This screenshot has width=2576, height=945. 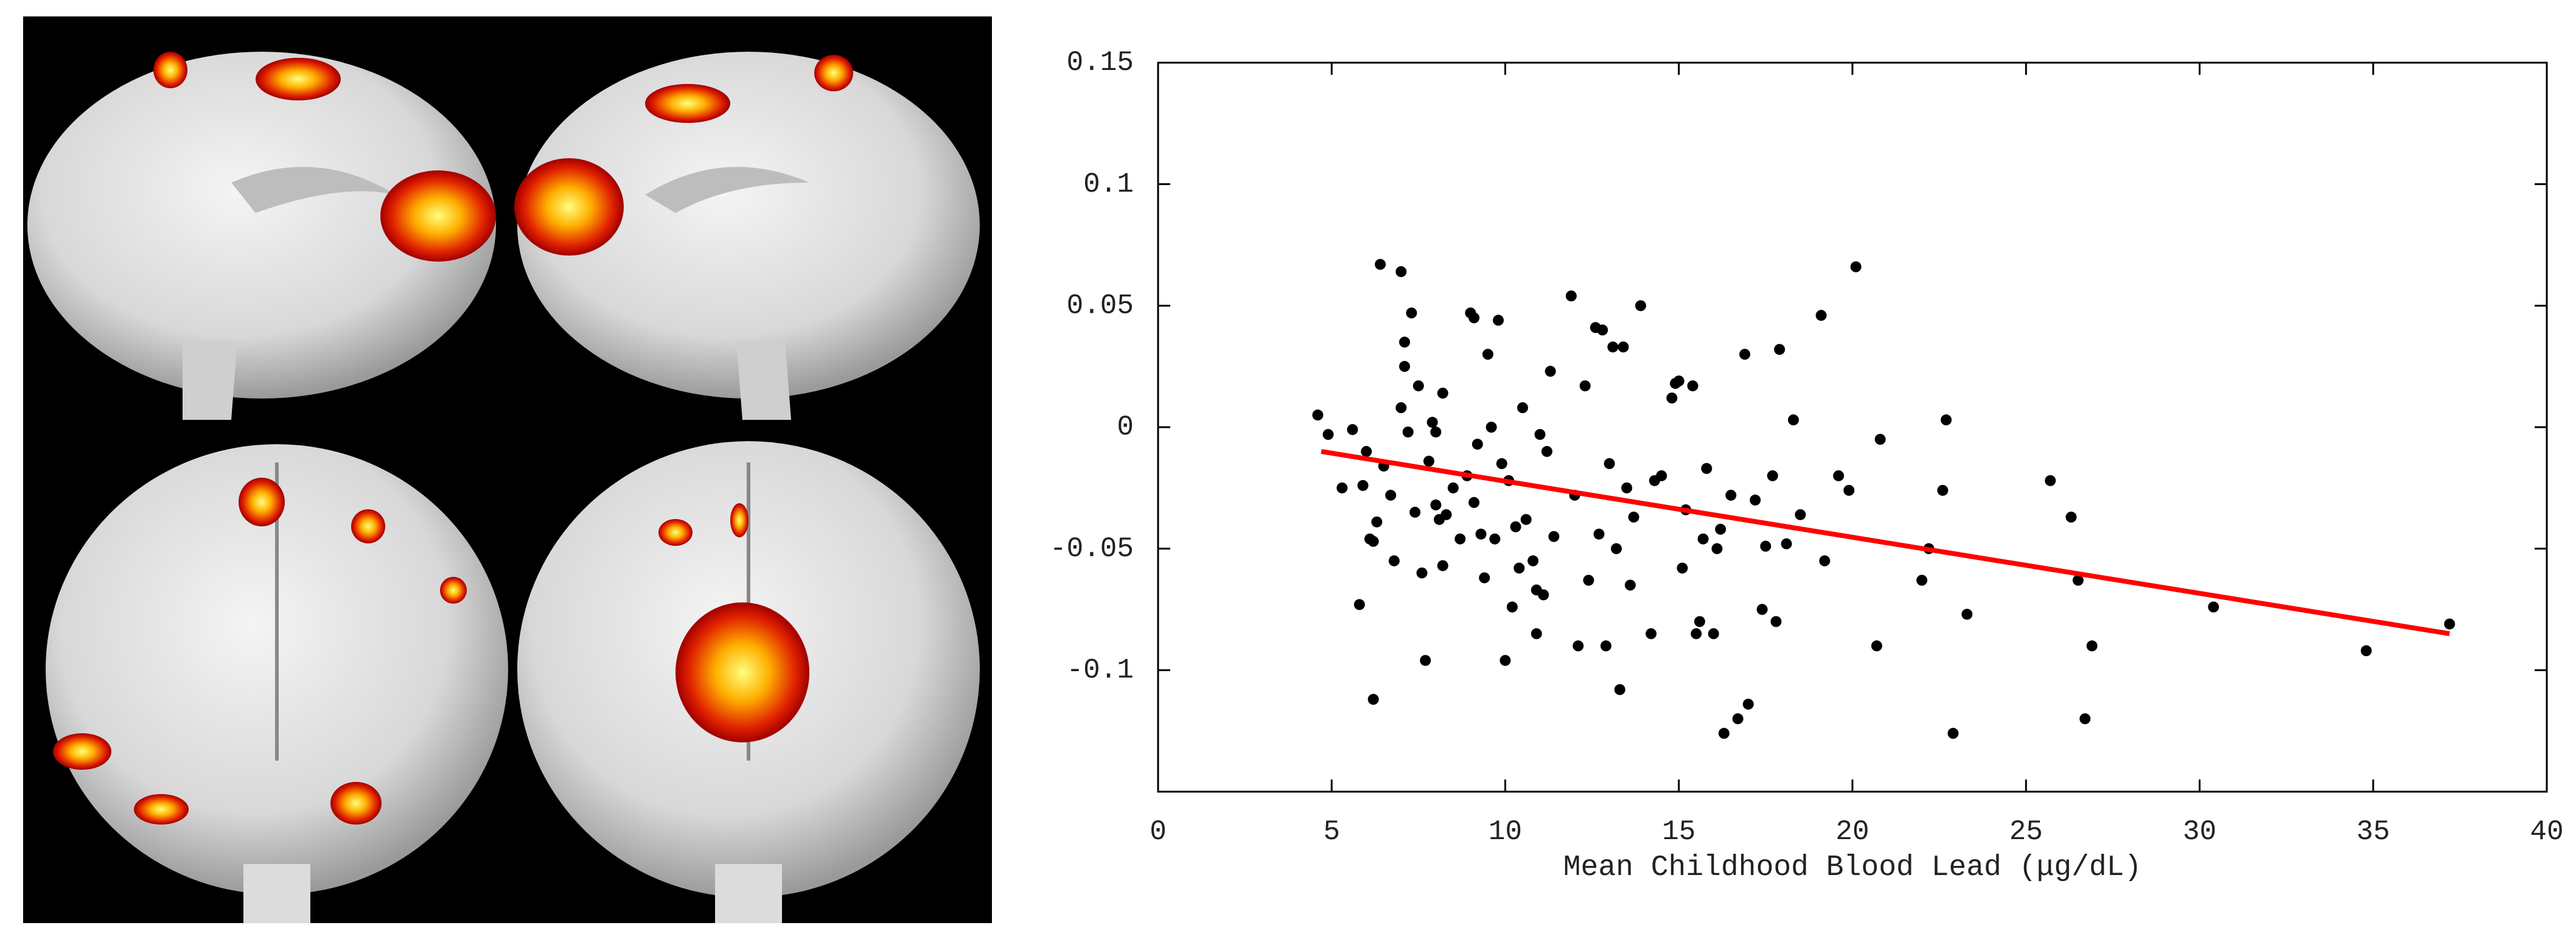 What do you see at coordinates (1100, 62) in the screenshot?
I see `y-tick-label: 0.15` at bounding box center [1100, 62].